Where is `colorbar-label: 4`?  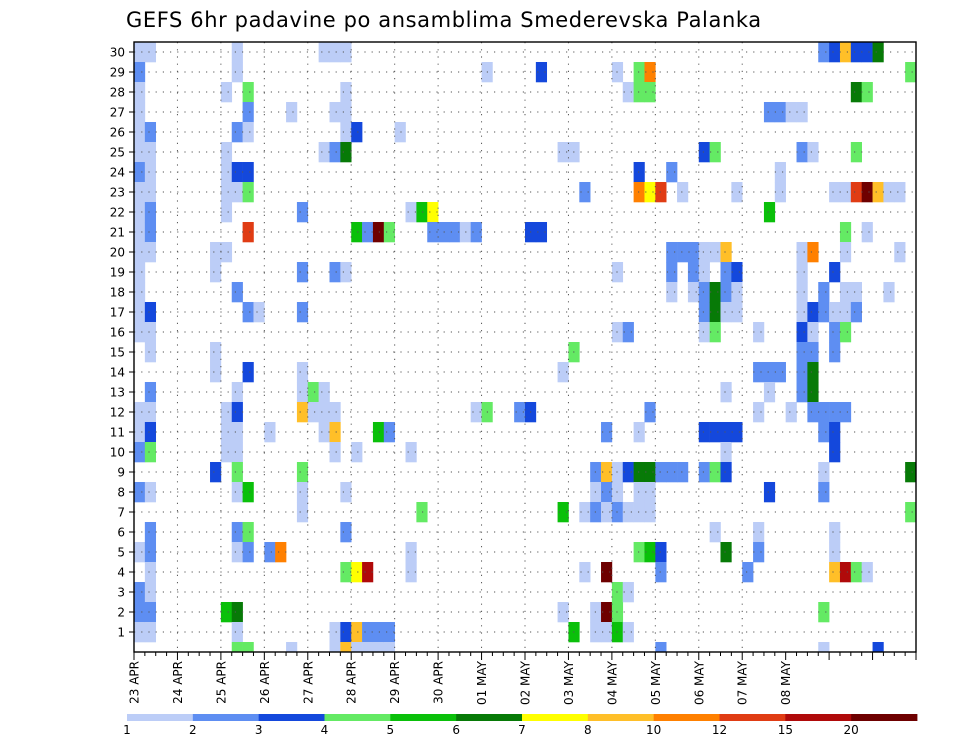 colorbar-label: 4 is located at coordinates (325, 730).